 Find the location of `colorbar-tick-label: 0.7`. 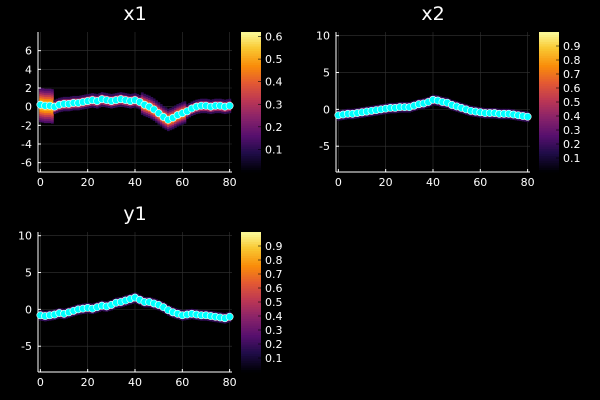

colorbar-tick-label: 0.7 is located at coordinates (572, 74).